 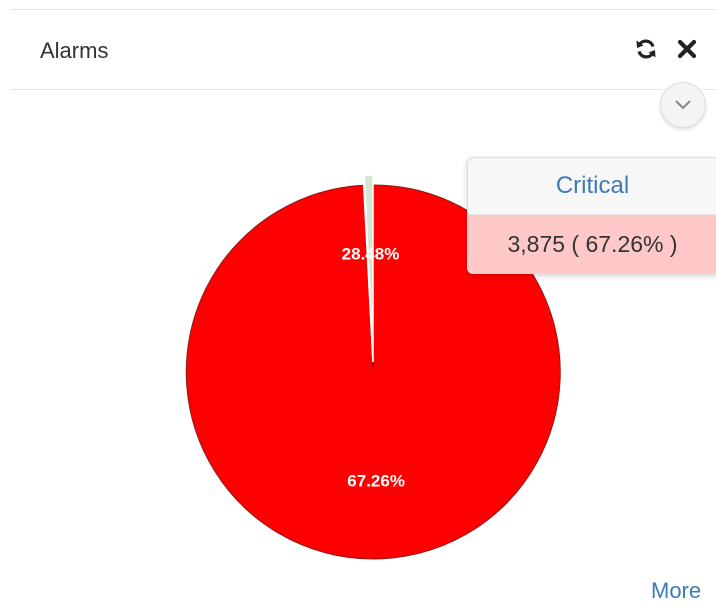 I want to click on widget-title: Alarms, so click(x=74, y=50).